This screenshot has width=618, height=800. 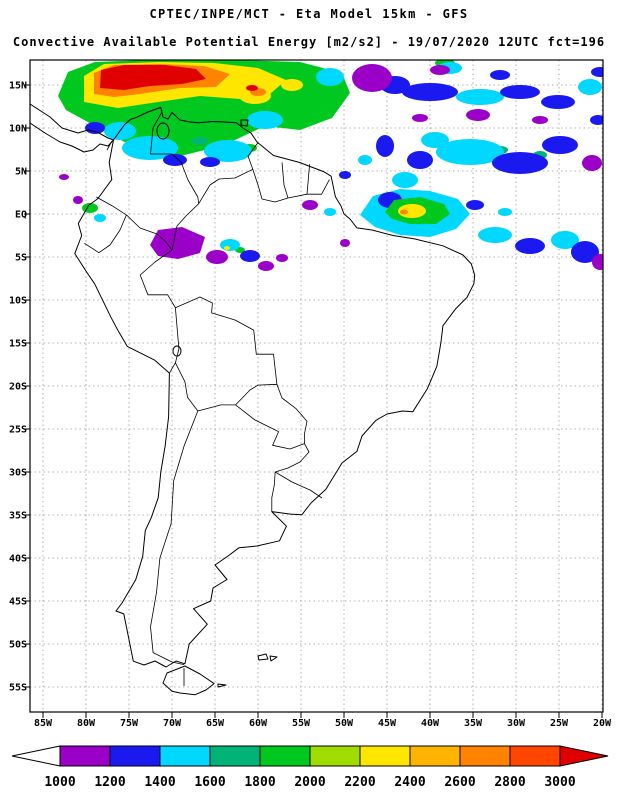 I want to click on lake-maracaibo, so click(x=163, y=131).